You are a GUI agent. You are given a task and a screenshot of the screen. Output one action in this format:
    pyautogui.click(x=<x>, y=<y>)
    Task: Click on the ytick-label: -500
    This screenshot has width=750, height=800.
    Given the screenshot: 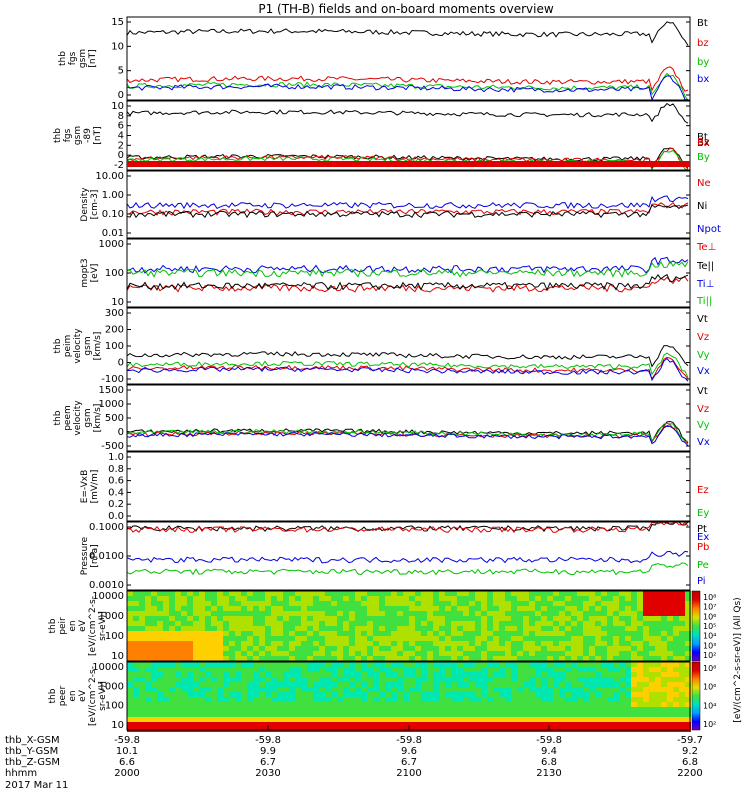 What is the action you would take?
    pyautogui.click(x=112, y=446)
    